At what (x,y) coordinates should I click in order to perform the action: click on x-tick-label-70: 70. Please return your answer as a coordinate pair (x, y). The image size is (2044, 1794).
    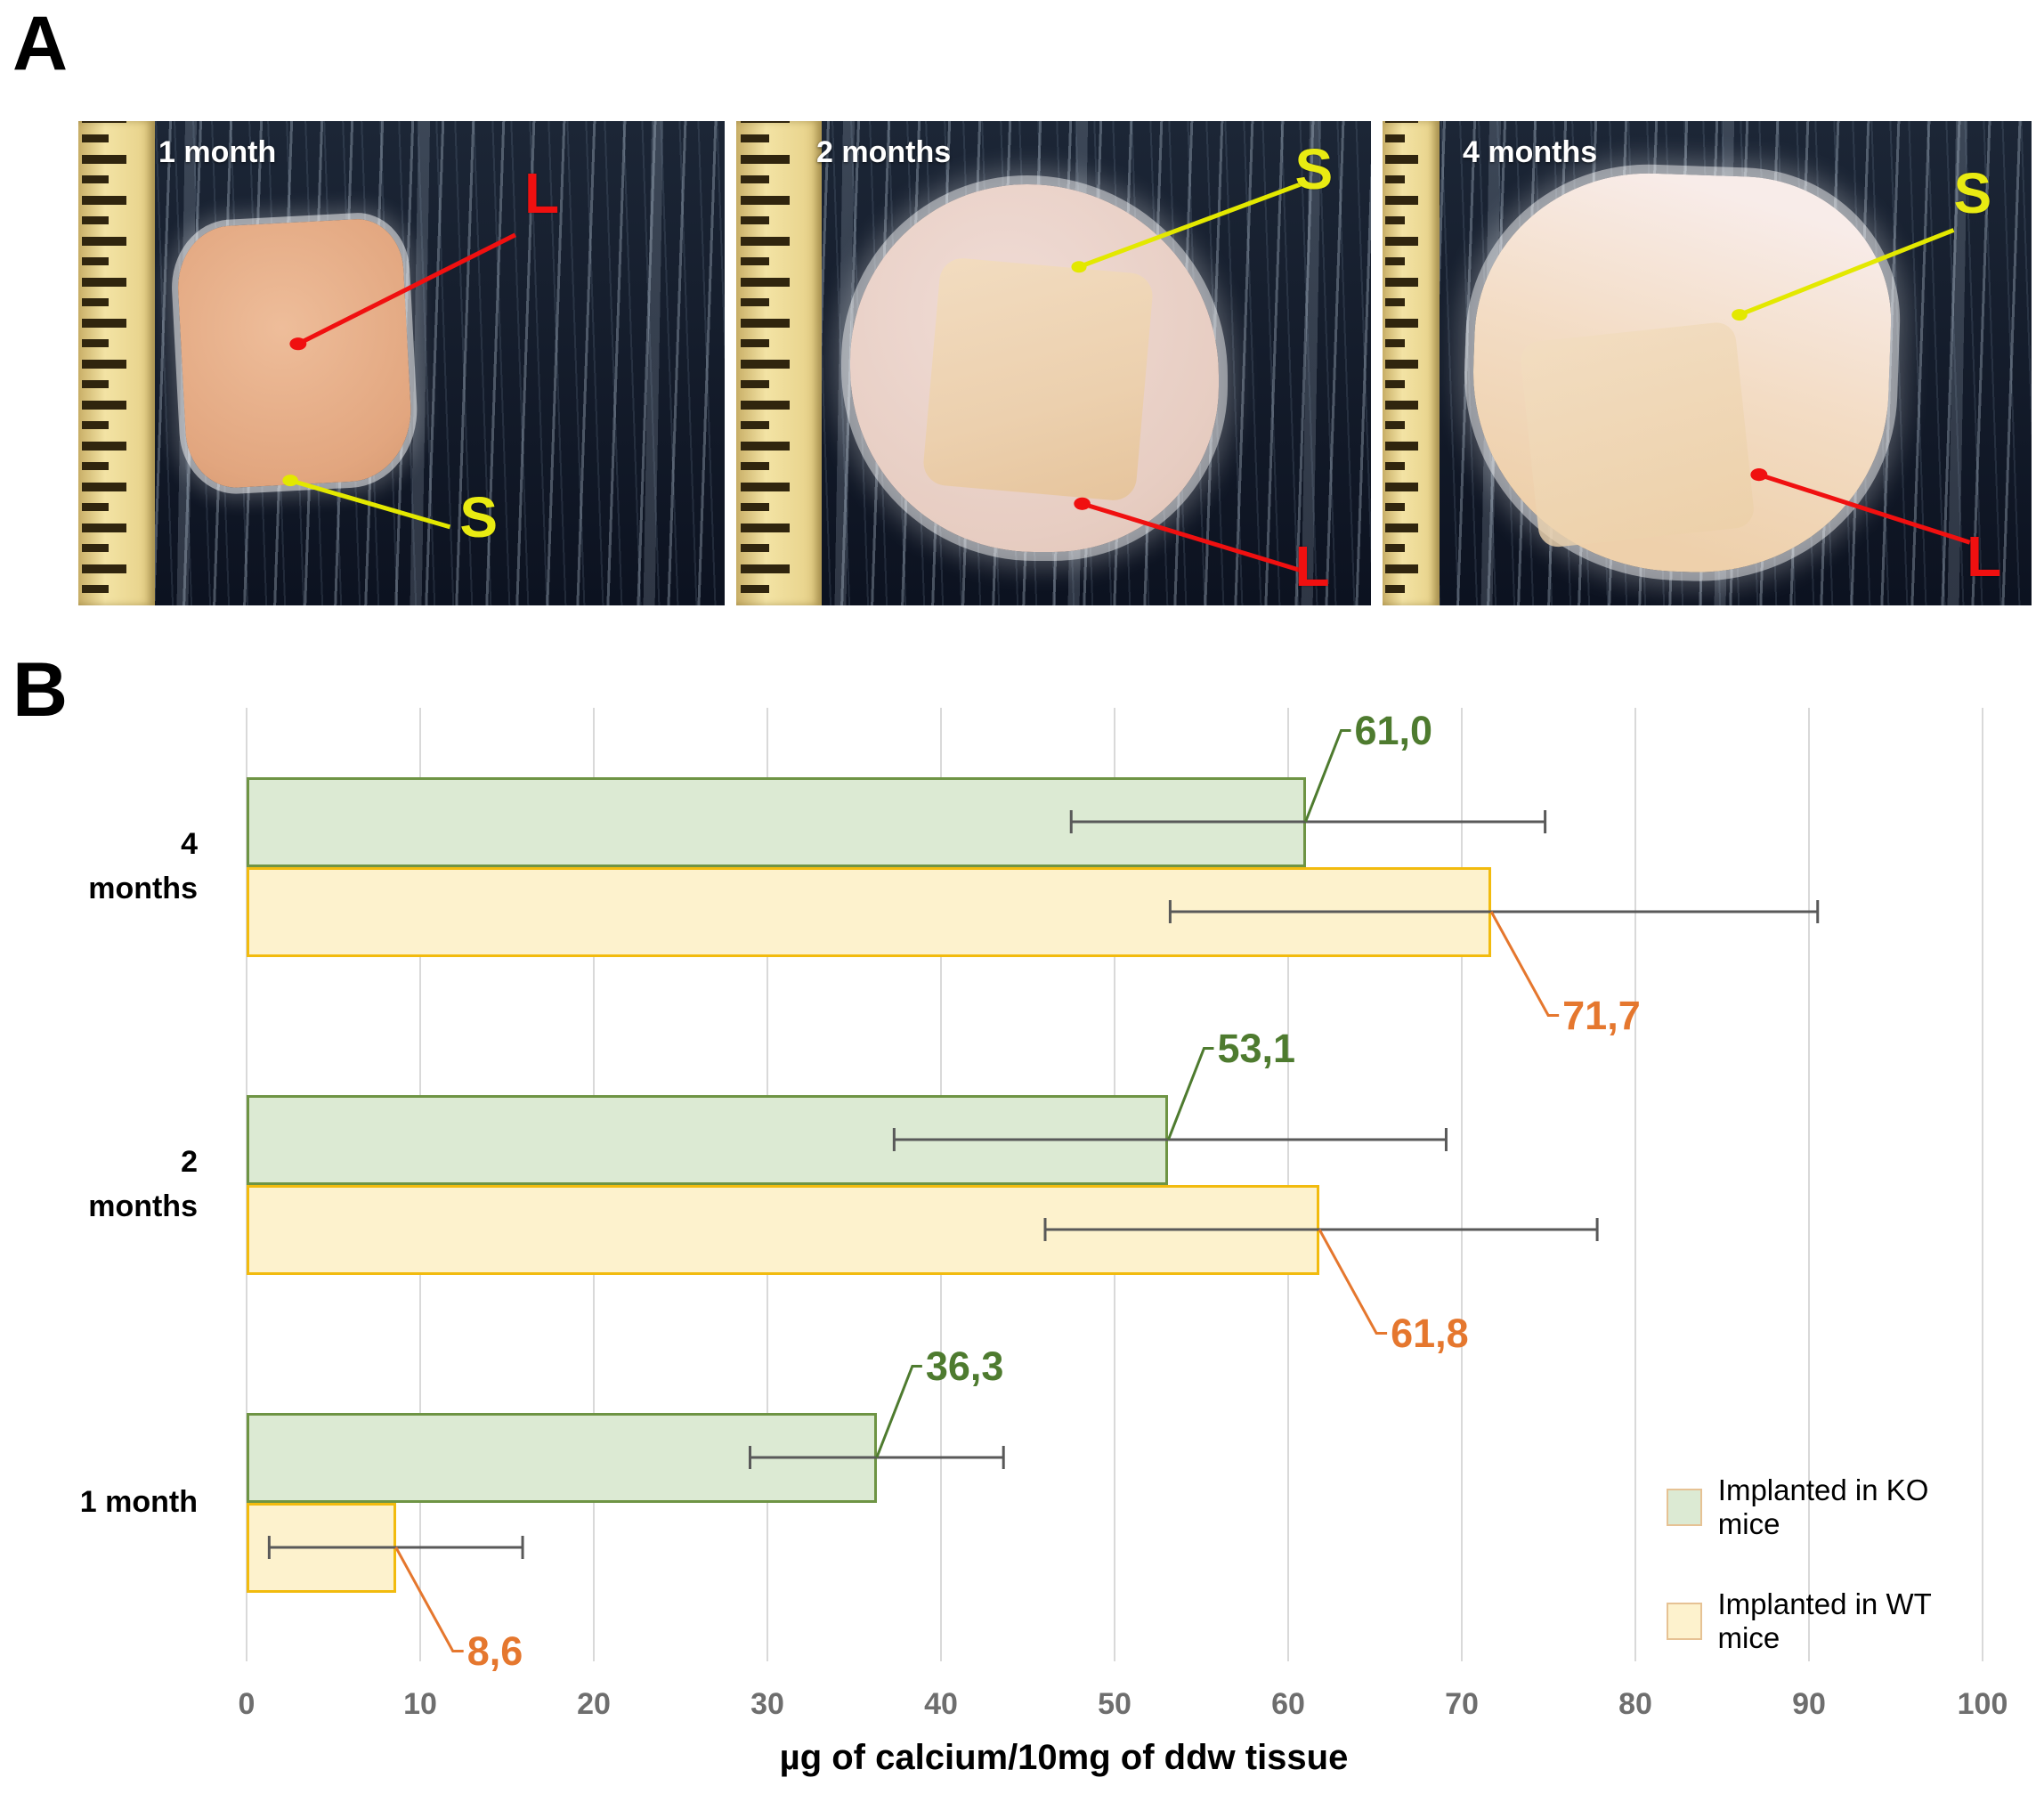
    Looking at the image, I should click on (1462, 1704).